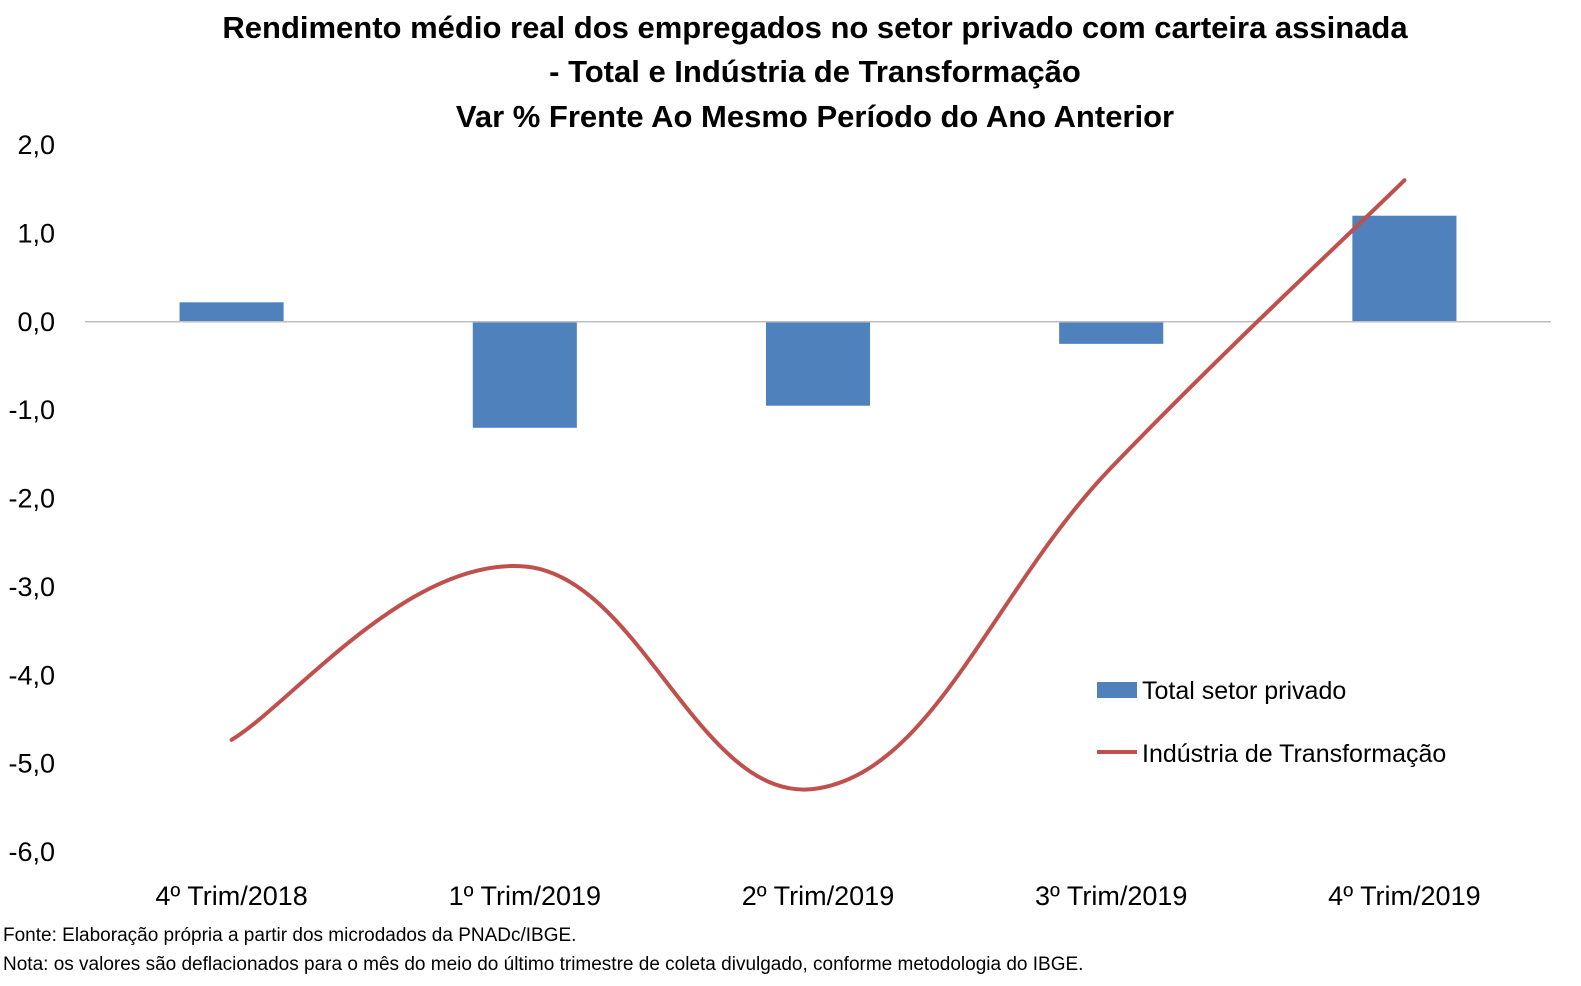 The width and height of the screenshot is (1581, 986). I want to click on legend-item-industria-transformacao: Indústria de Transformação, so click(1271, 754).